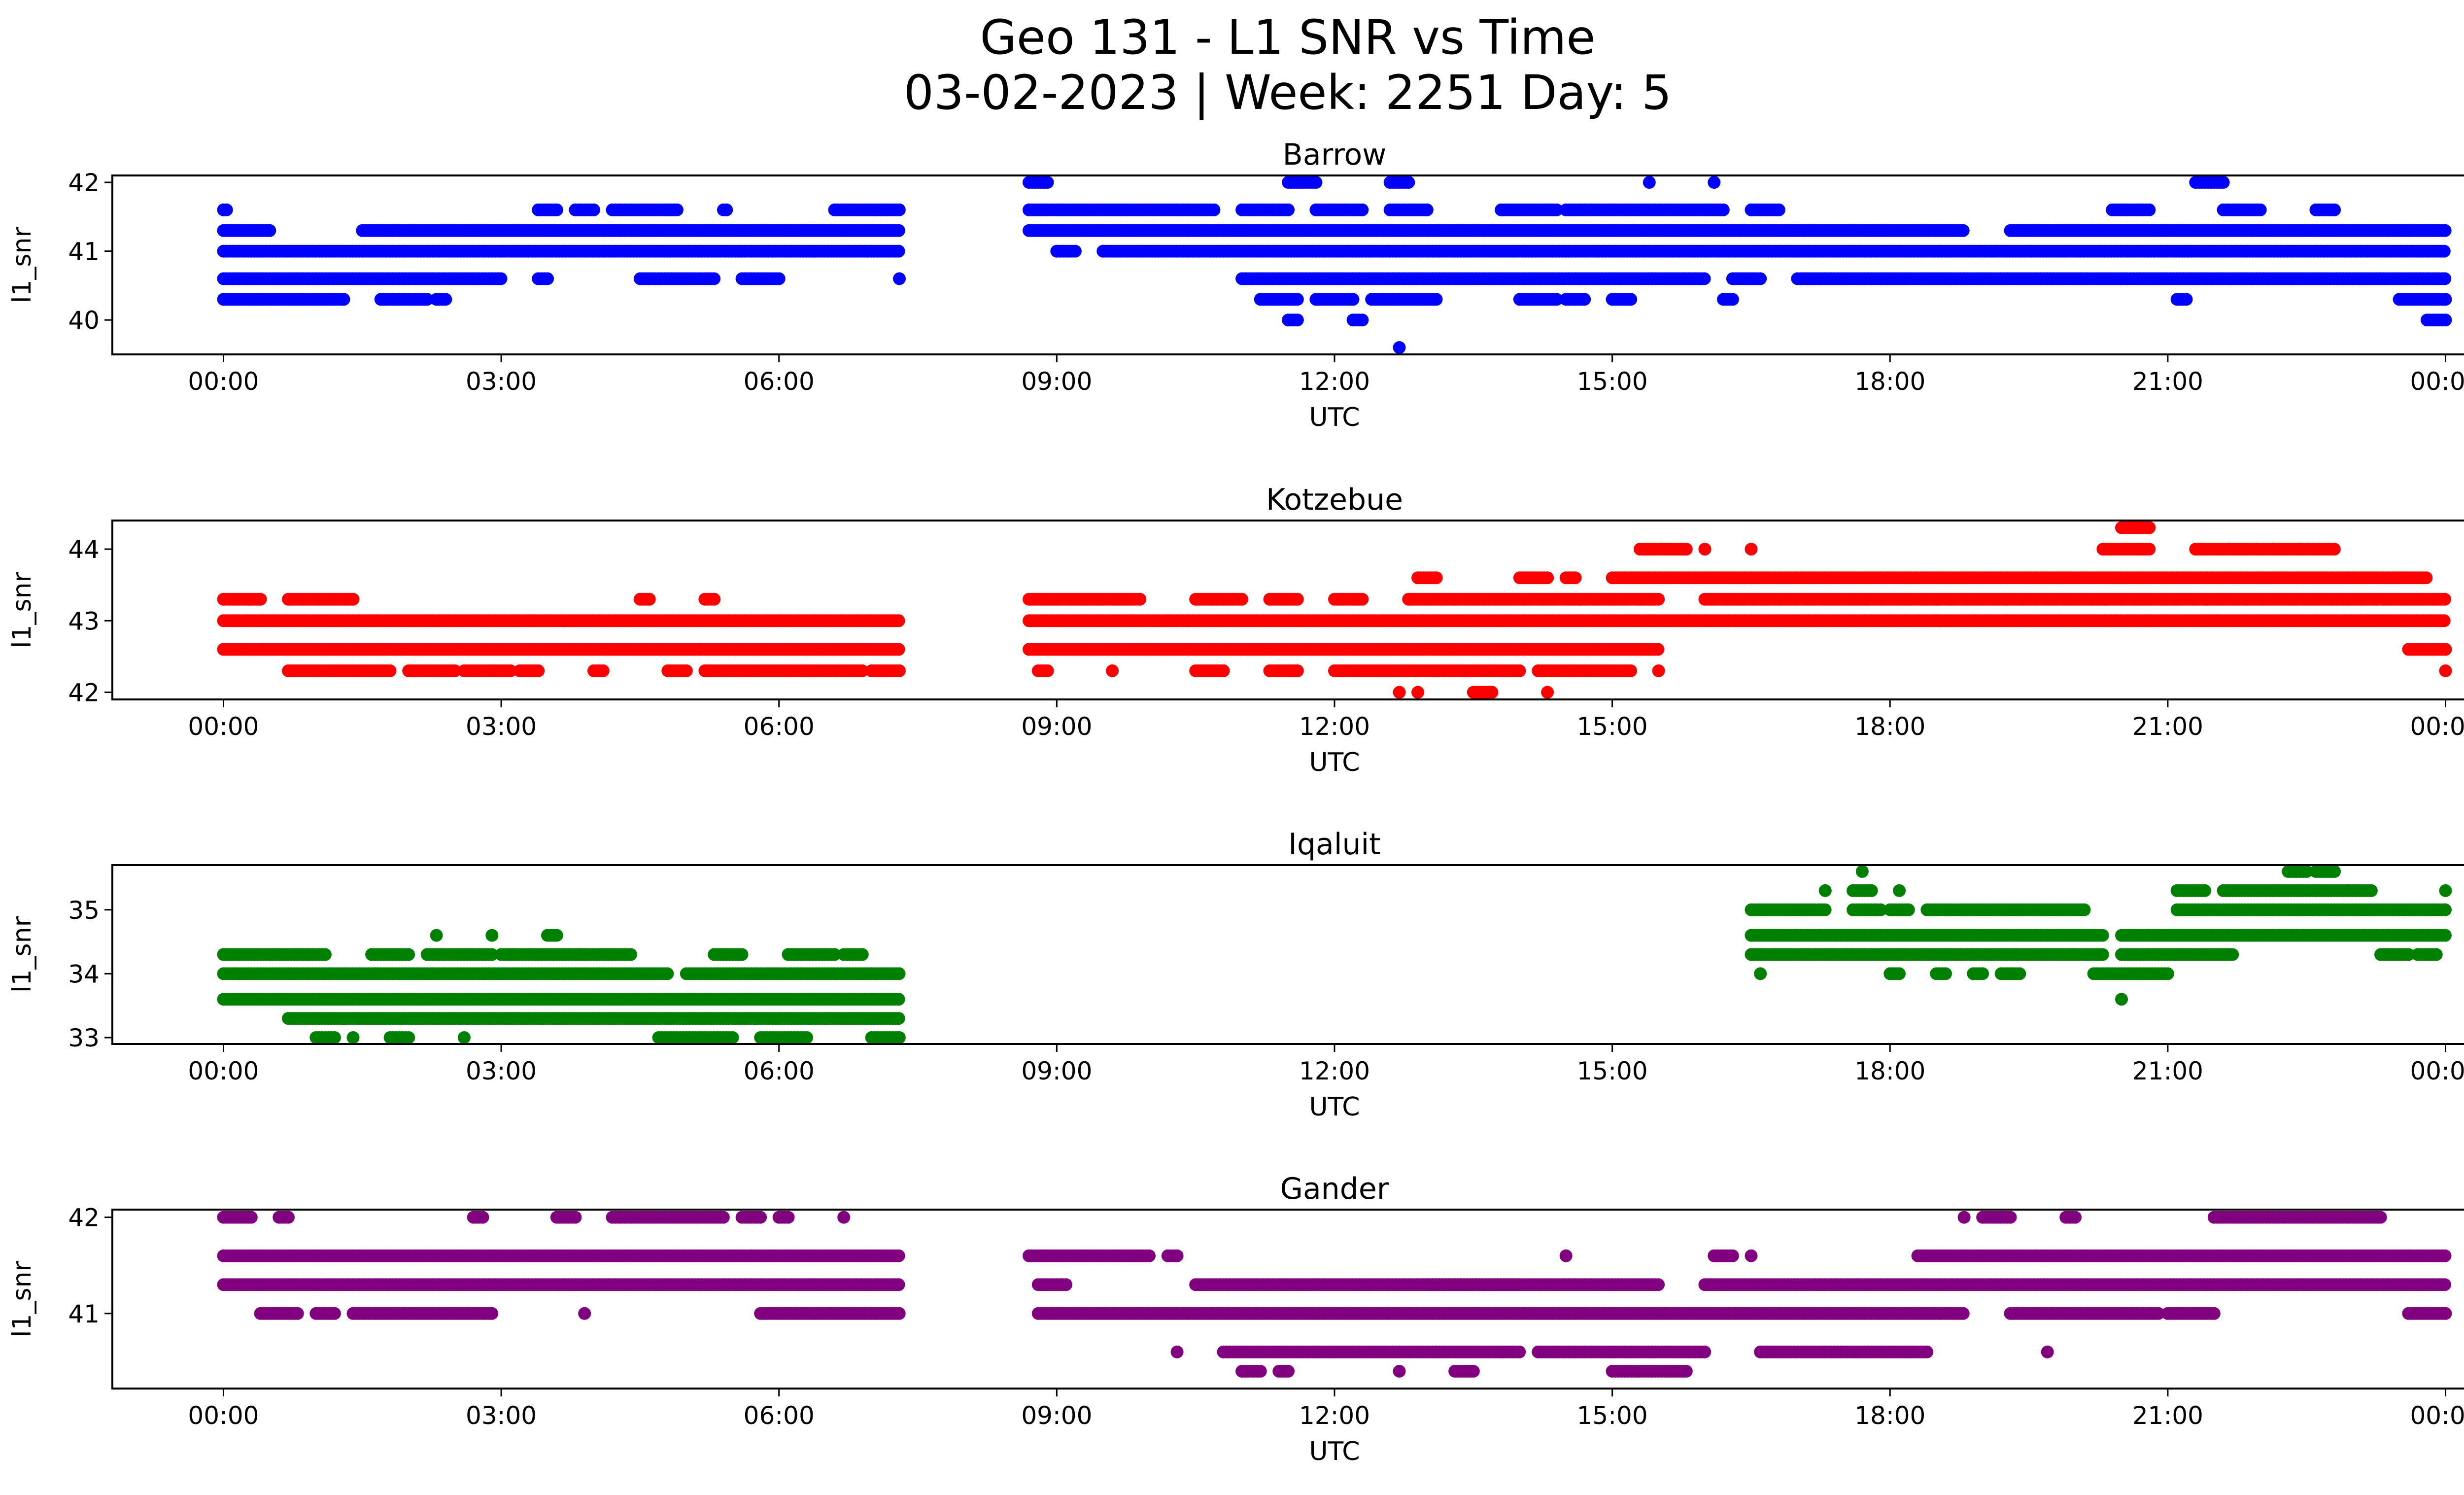 The image size is (2464, 1495). I want to click on y-tick-label: 44, so click(84, 549).